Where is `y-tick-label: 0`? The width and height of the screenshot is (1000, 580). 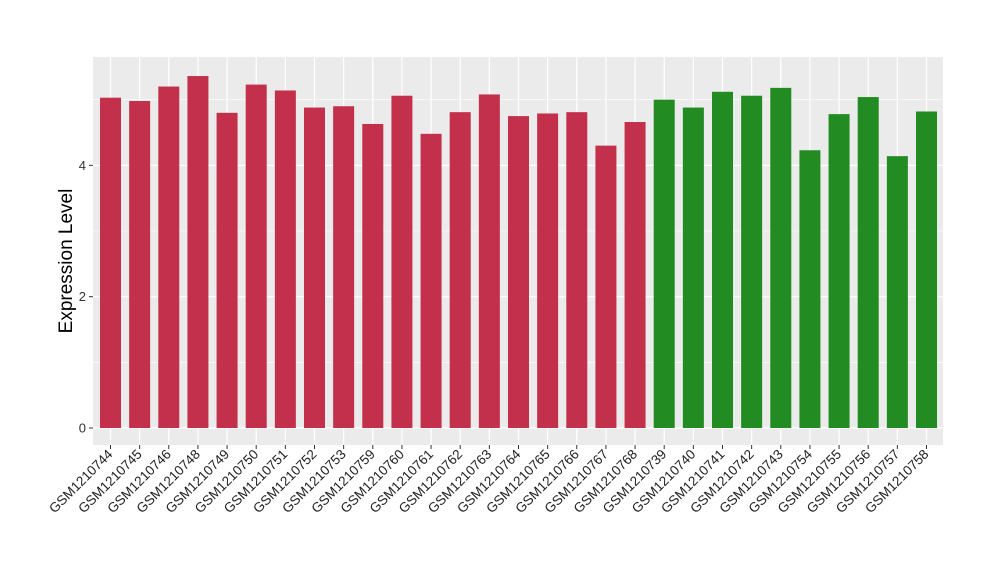 y-tick-label: 0 is located at coordinates (82, 428).